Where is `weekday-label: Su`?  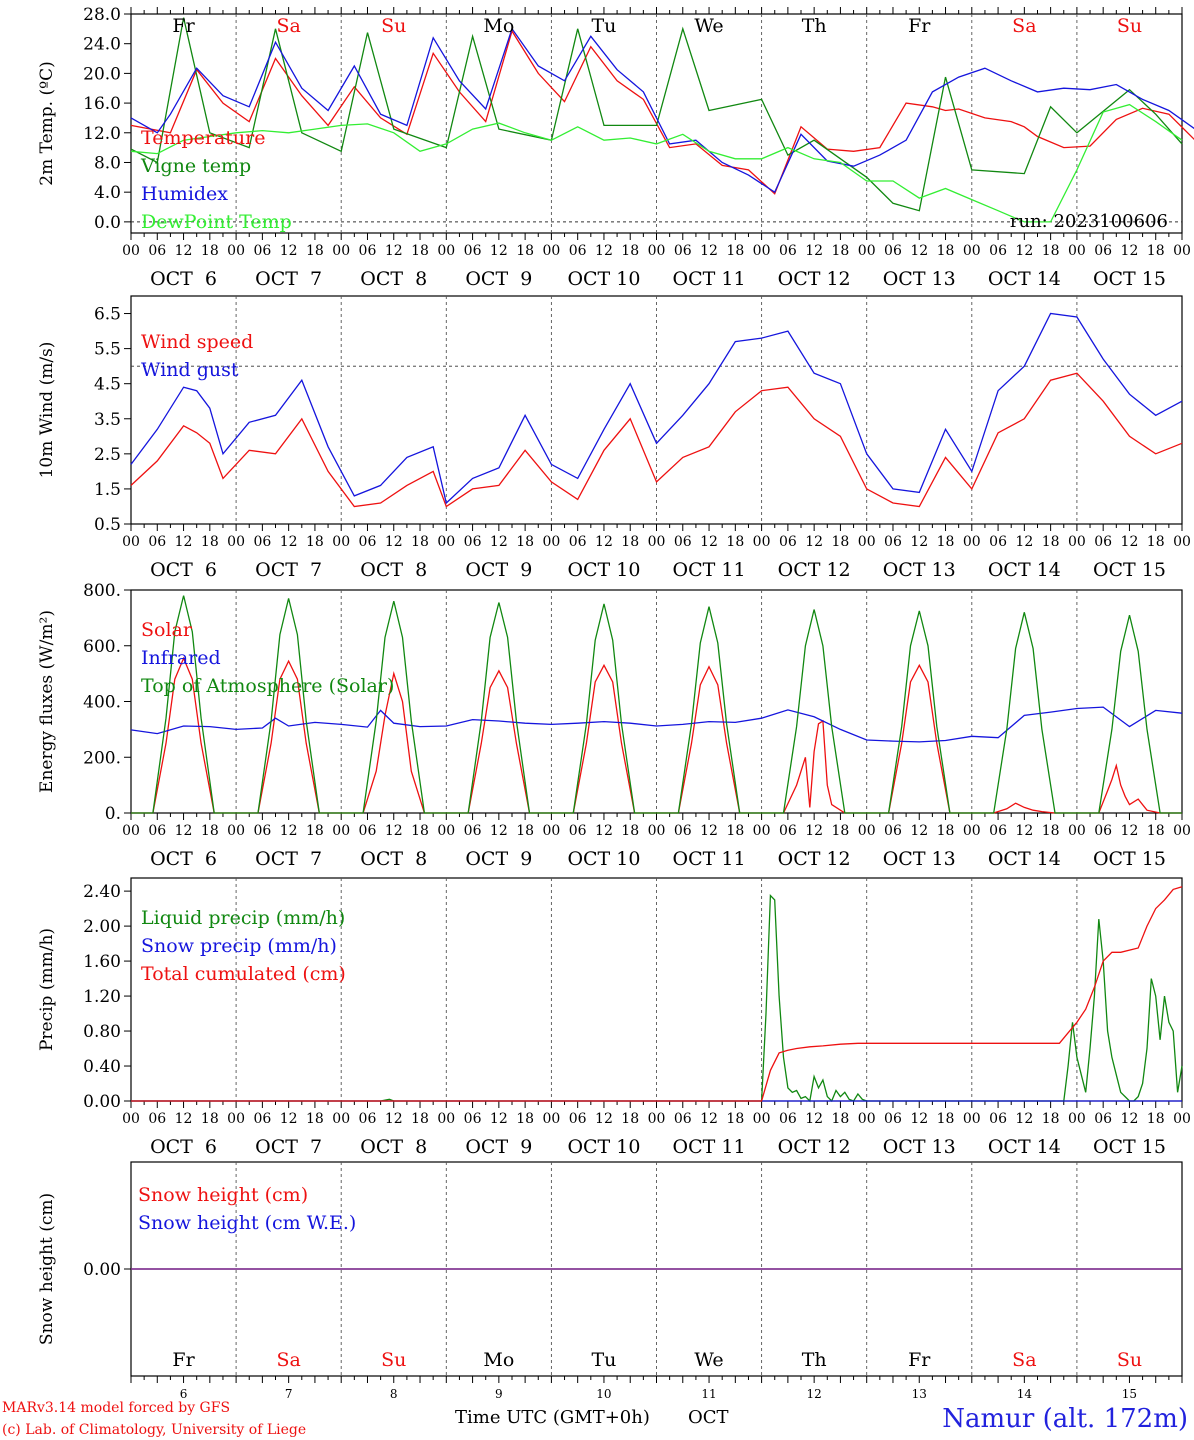 weekday-label: Su is located at coordinates (1129, 1360).